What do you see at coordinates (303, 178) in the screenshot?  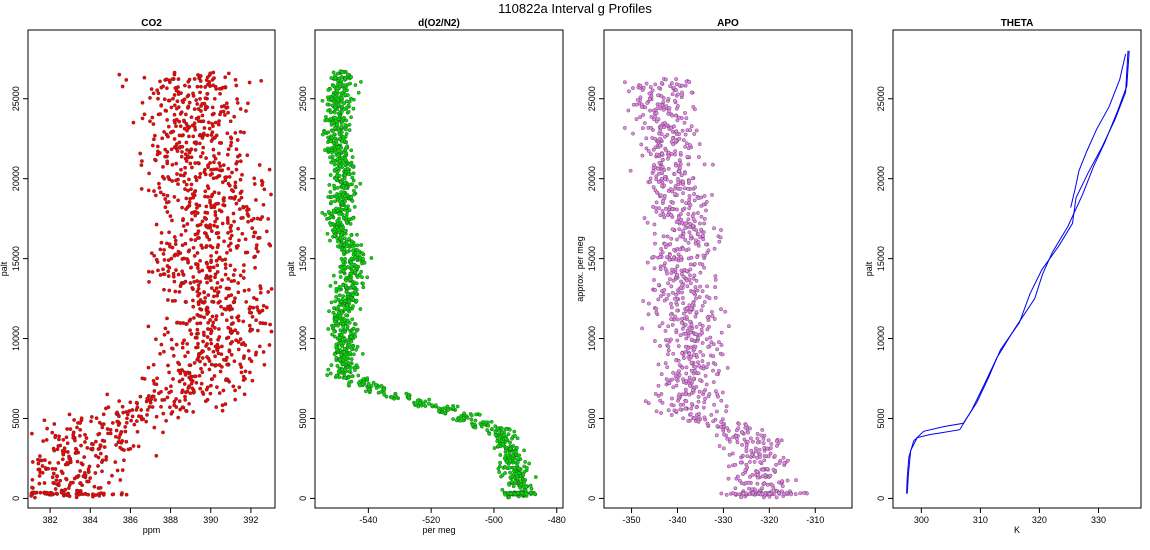 I see `y-tick-label: 20000` at bounding box center [303, 178].